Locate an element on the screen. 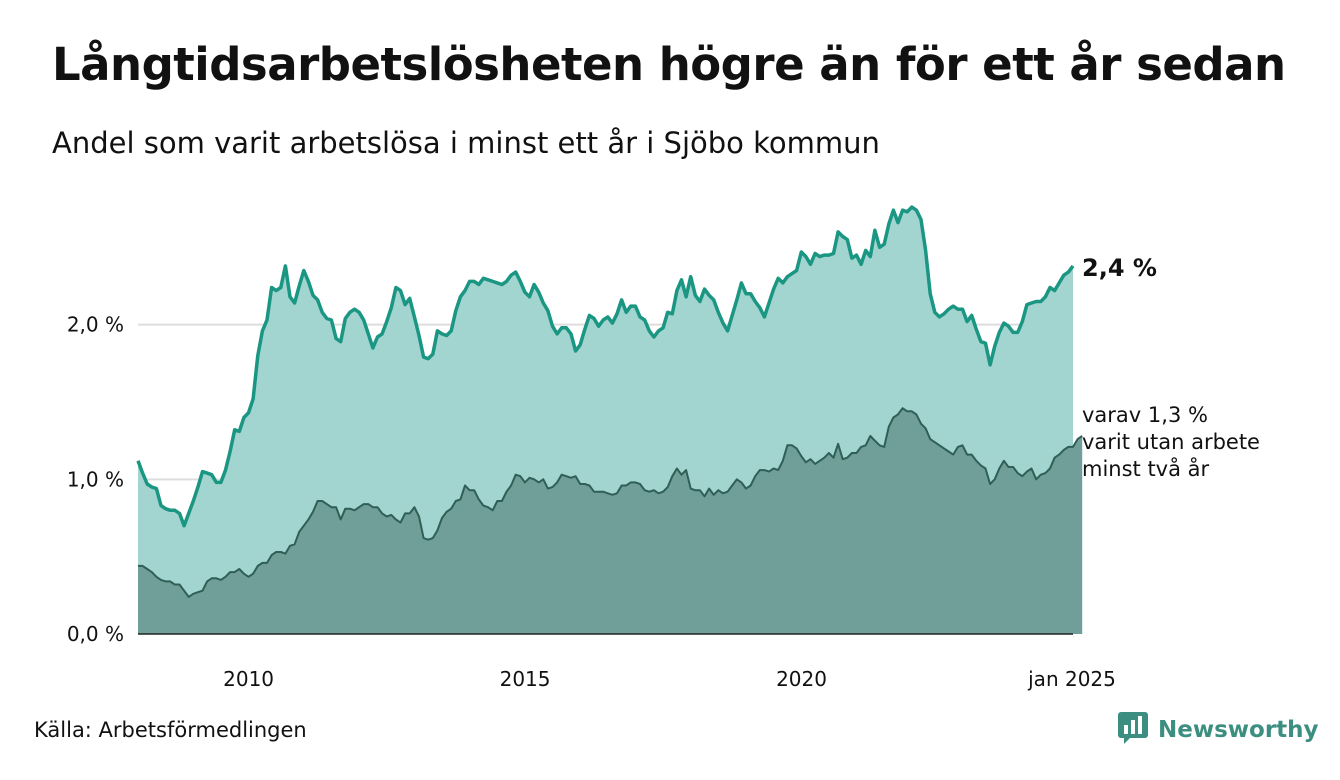  y-tick-label: 1,0 % is located at coordinates (95, 479).